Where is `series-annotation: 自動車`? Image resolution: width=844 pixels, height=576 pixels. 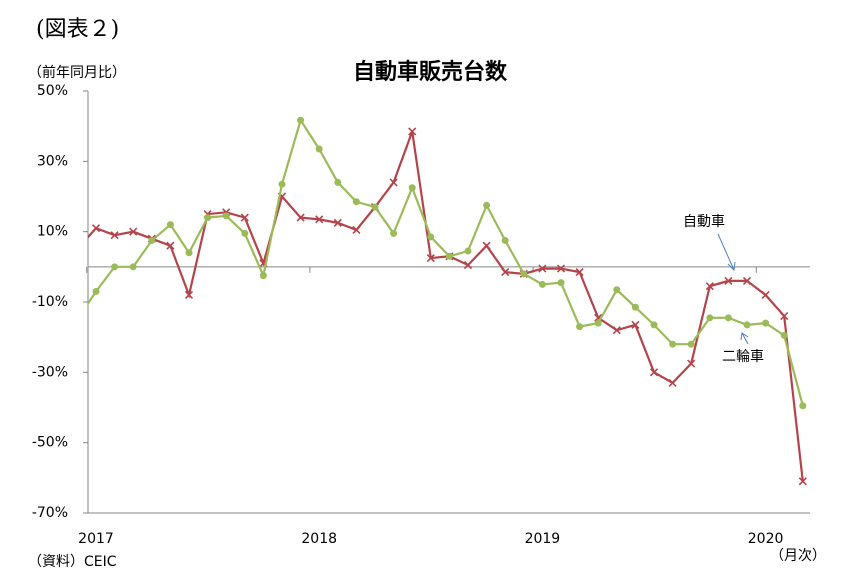 series-annotation: 自動車 is located at coordinates (704, 221).